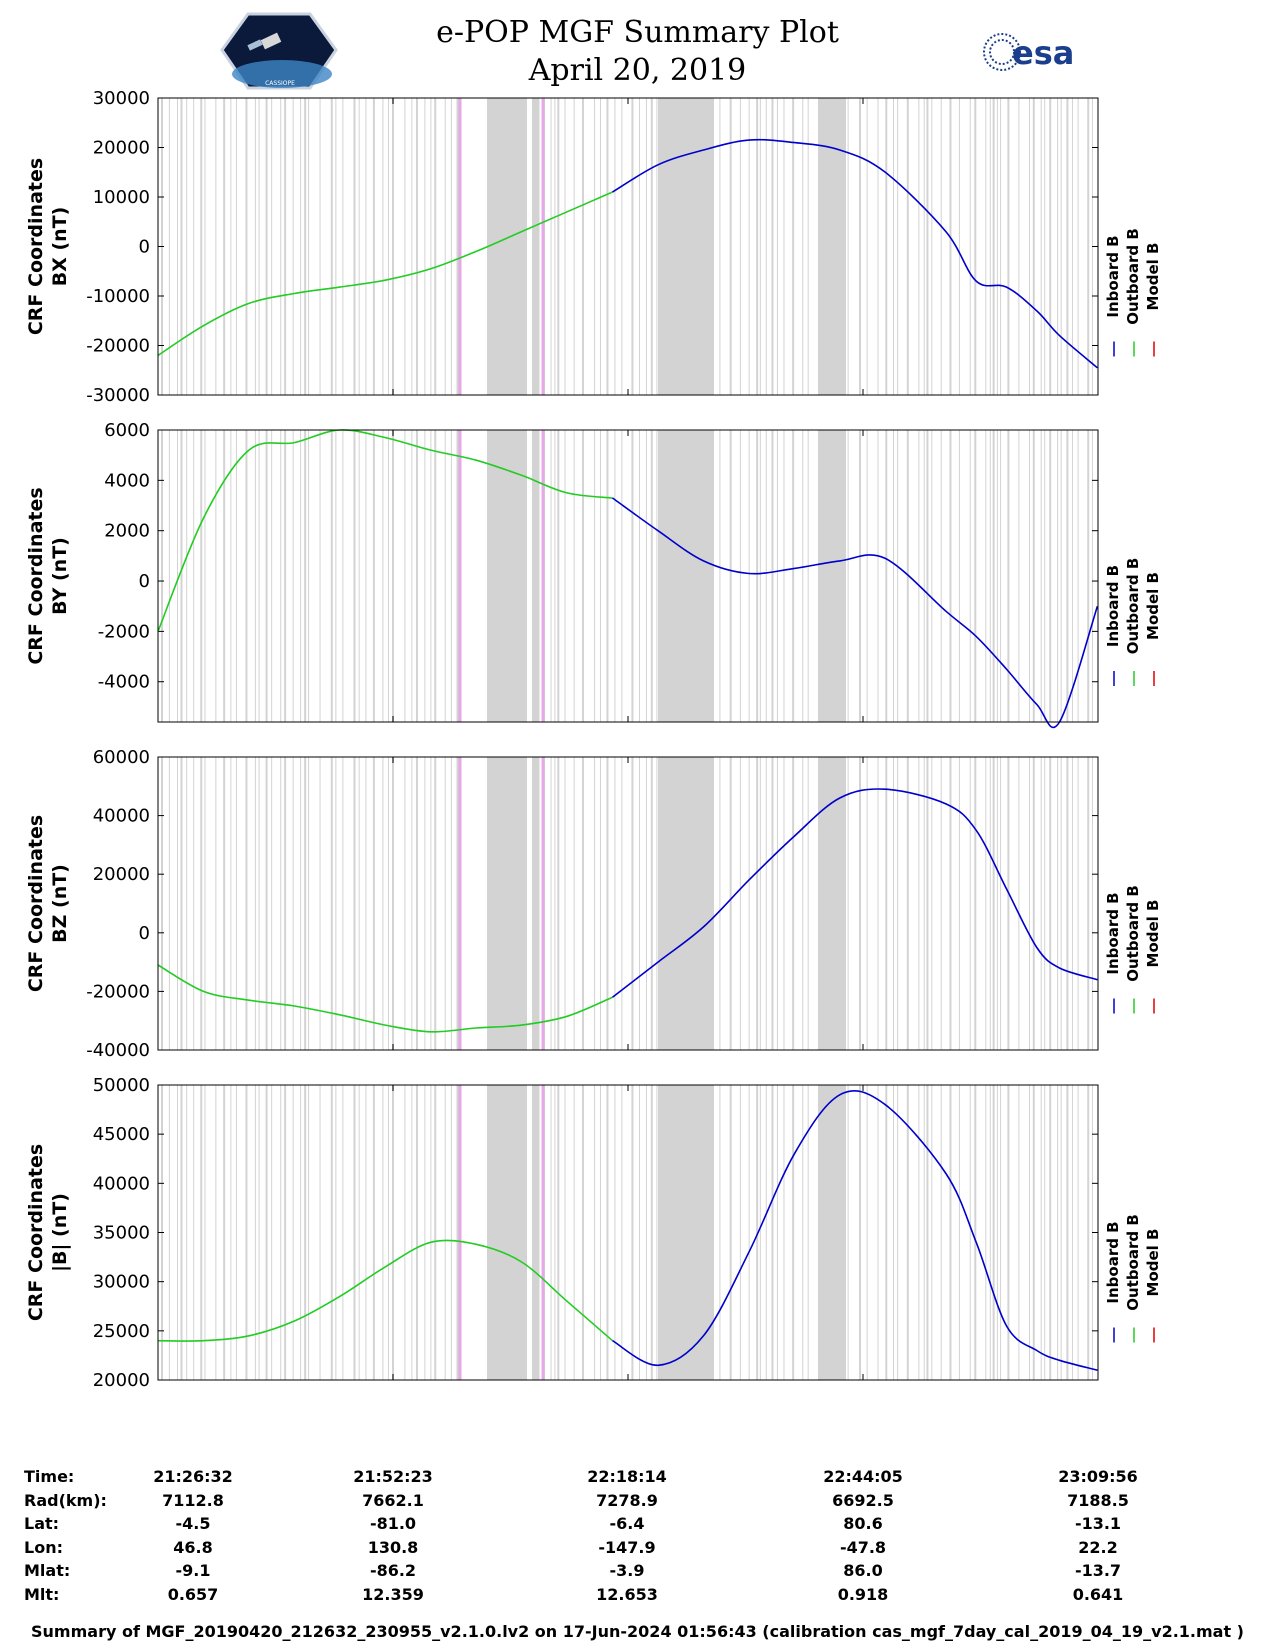 This screenshot has height=1650, width=1275. Describe the element at coordinates (1043, 53) in the screenshot. I see `esa-logo-text: esa` at that location.